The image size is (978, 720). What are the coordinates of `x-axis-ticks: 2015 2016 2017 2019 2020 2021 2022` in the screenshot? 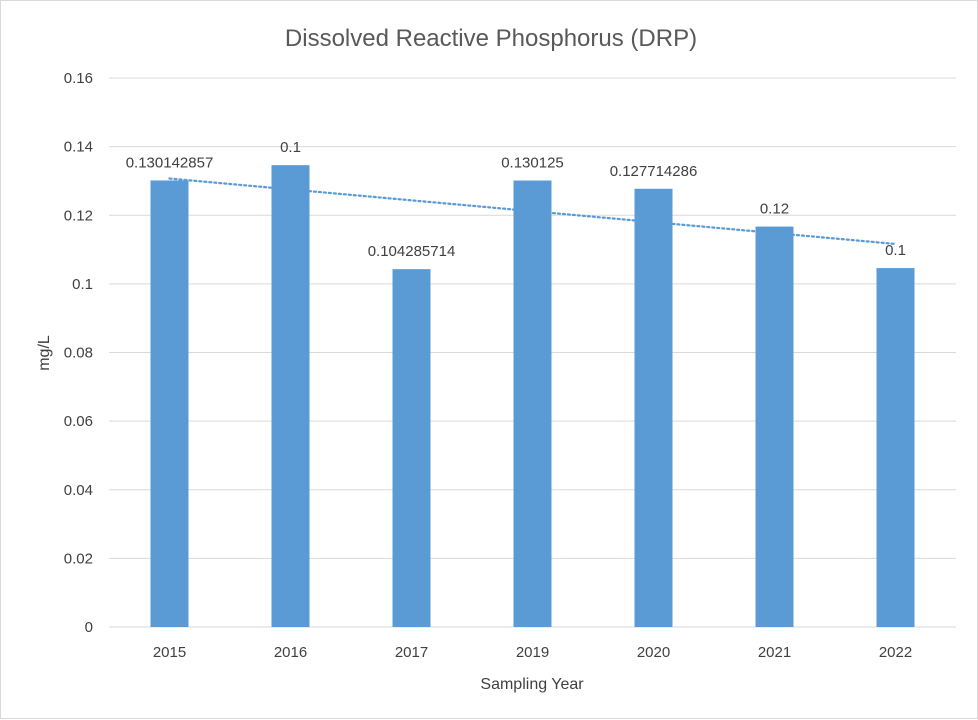 It's located at (532, 652).